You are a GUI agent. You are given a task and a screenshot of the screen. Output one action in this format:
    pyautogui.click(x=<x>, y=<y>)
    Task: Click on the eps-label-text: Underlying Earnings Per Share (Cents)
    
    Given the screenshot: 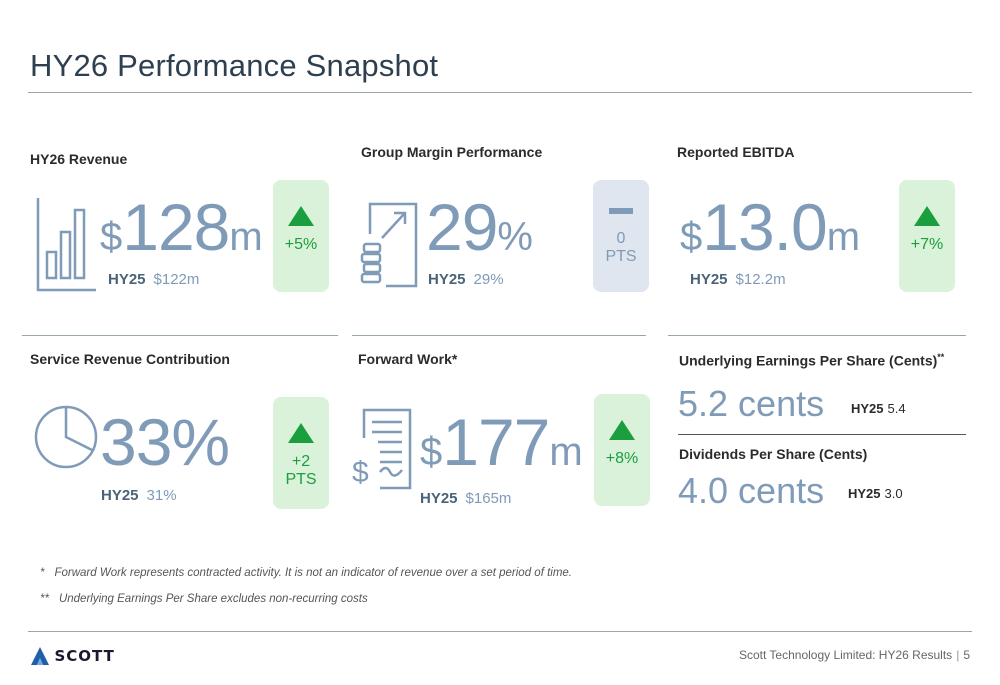 What is the action you would take?
    pyautogui.click(x=808, y=360)
    